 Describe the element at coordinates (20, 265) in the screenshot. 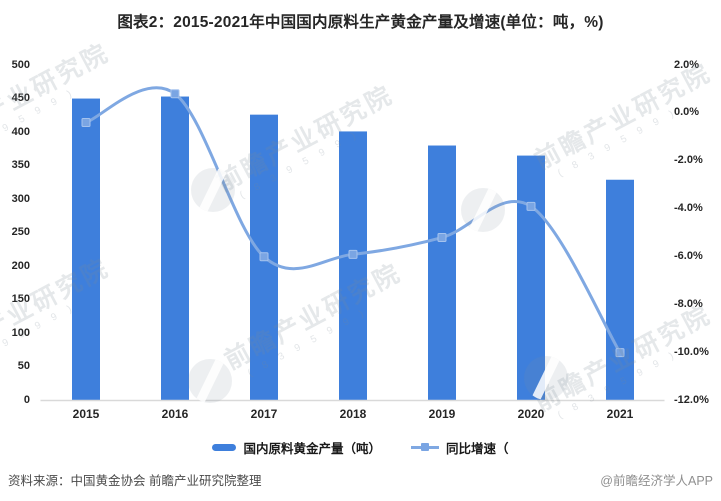

I see `left-tick-200: 200` at that location.